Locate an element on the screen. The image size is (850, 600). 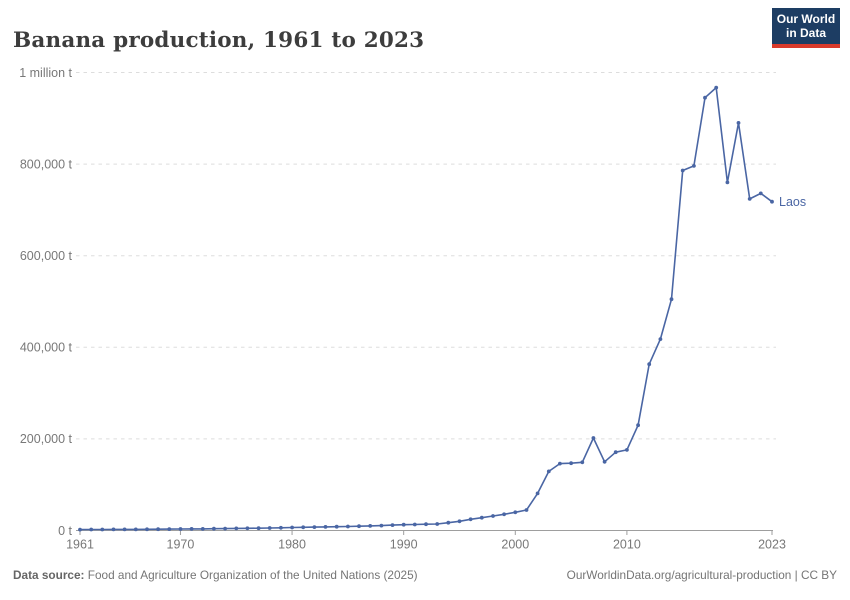
x-tick-label: 1970 is located at coordinates (181, 545).